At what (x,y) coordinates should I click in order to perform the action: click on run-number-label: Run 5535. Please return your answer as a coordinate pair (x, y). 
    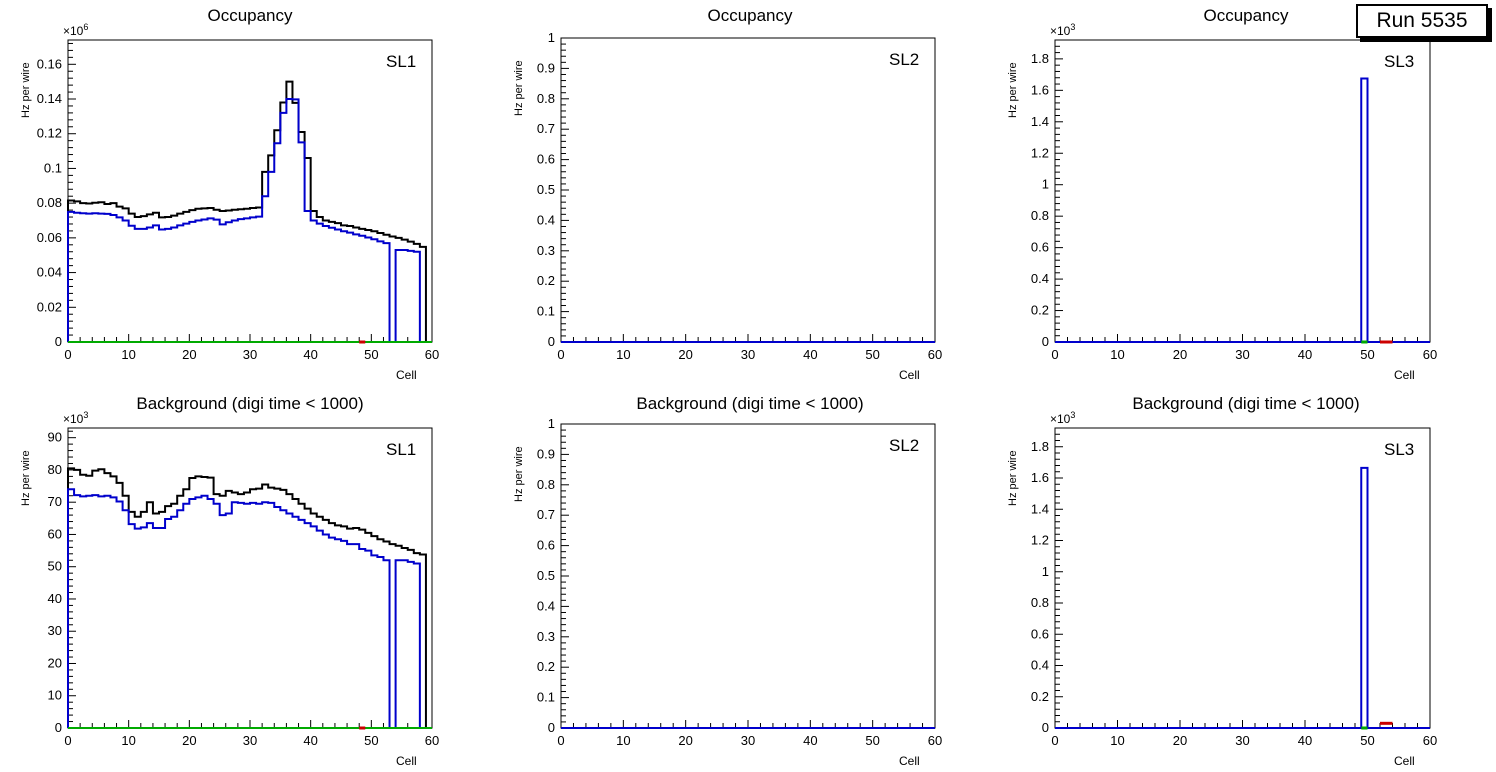
    Looking at the image, I should click on (1422, 20).